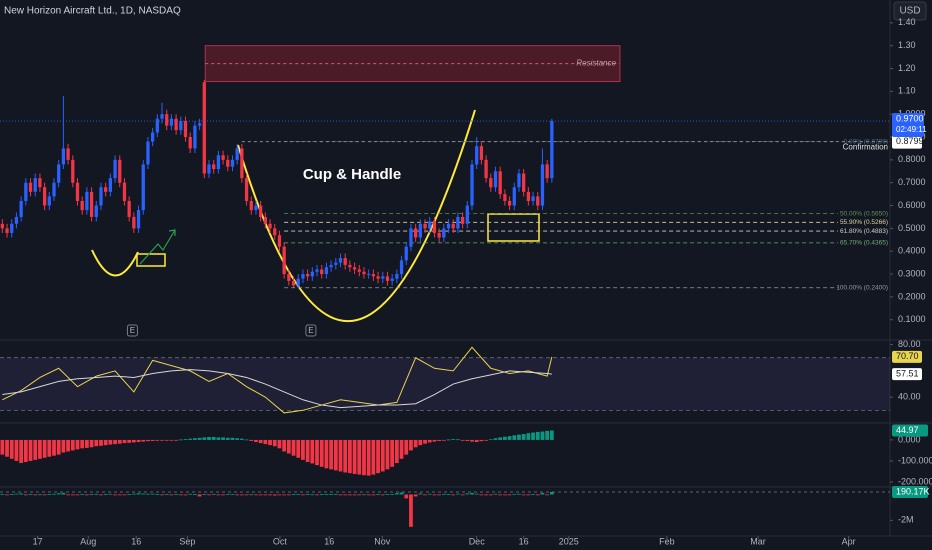 The height and width of the screenshot is (550, 932). Describe the element at coordinates (907, 68) in the screenshot. I see `y-tick-label: 1.20` at that location.